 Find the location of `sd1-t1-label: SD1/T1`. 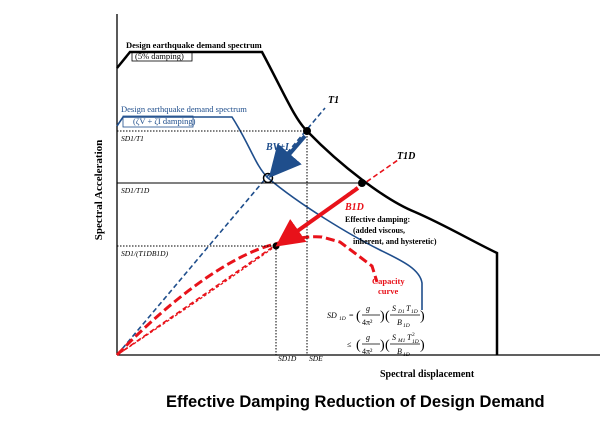

sd1-t1-label: SD1/T1 is located at coordinates (132, 138).